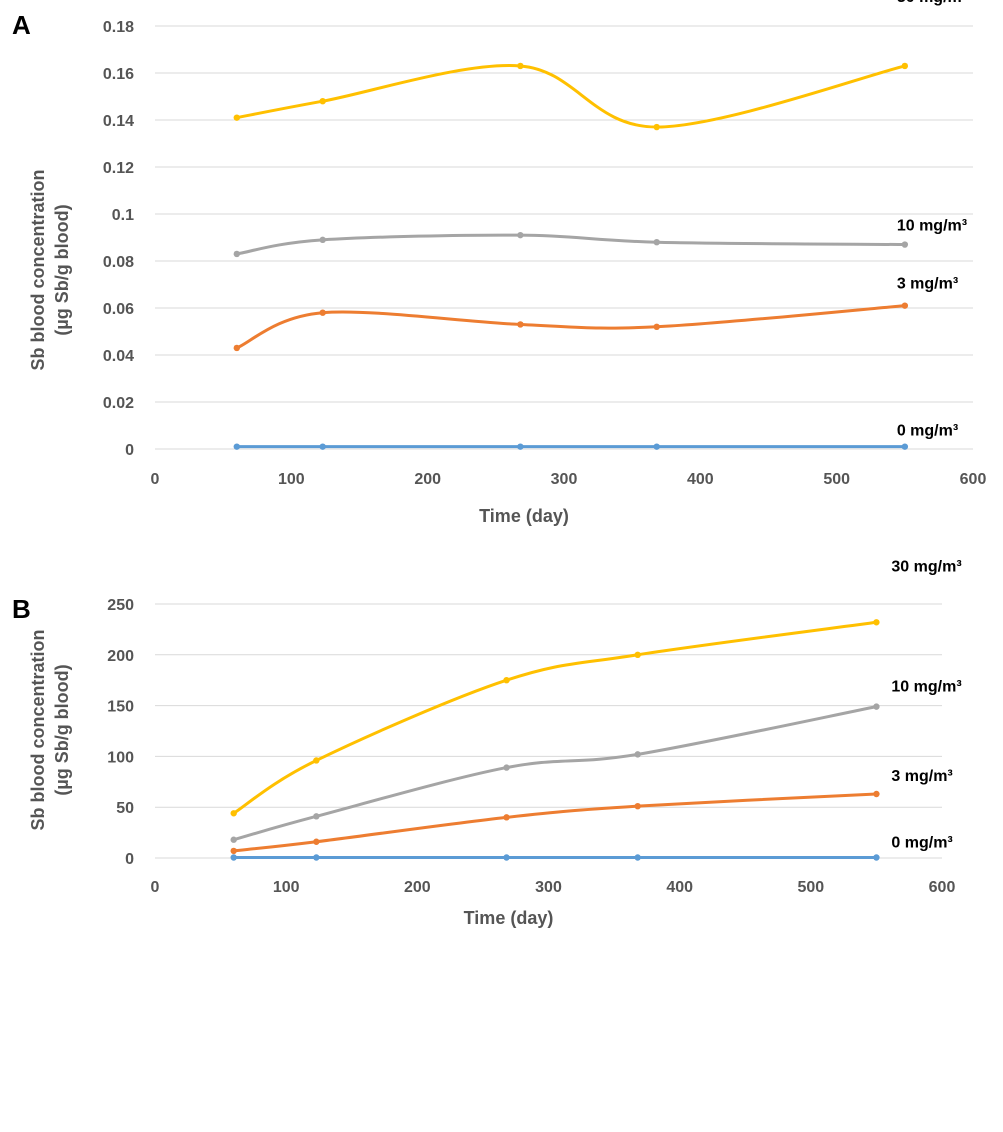  Describe the element at coordinates (118, 309) in the screenshot. I see `y-tick-label: 0.06` at that location.